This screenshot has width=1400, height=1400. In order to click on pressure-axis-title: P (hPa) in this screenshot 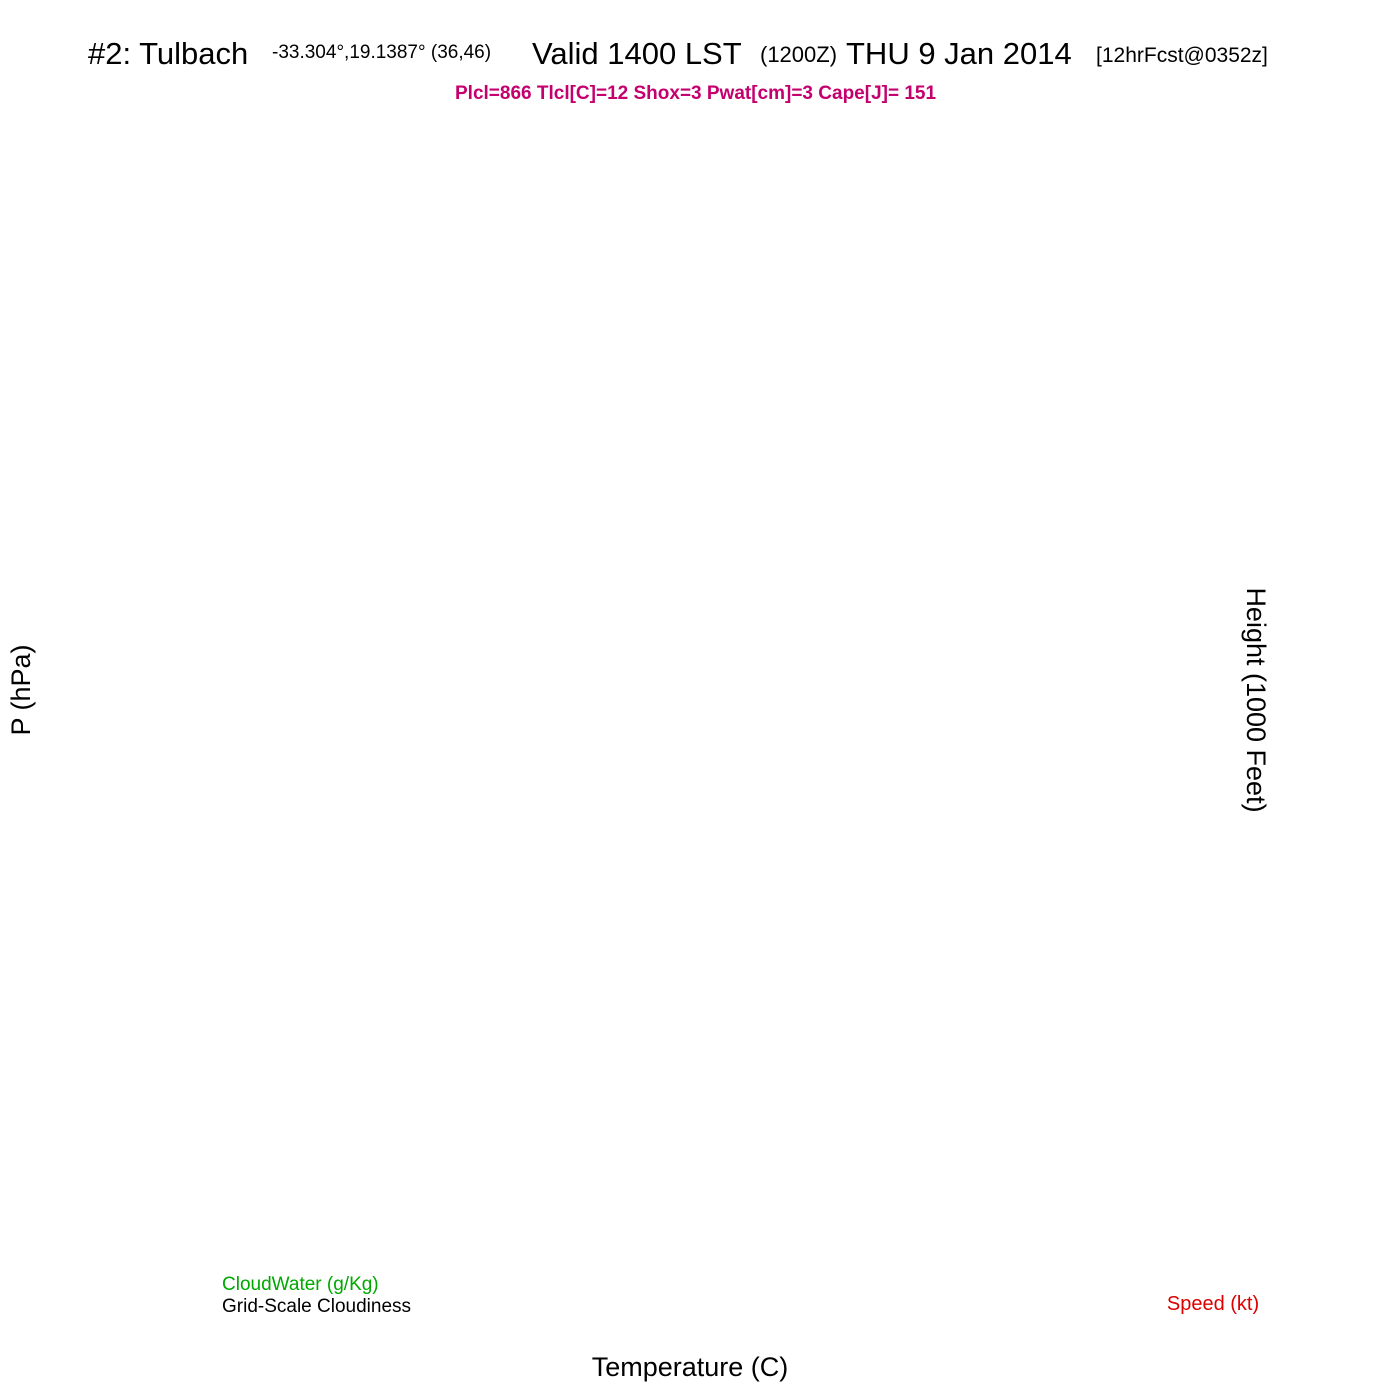, I will do `click(21, 689)`.